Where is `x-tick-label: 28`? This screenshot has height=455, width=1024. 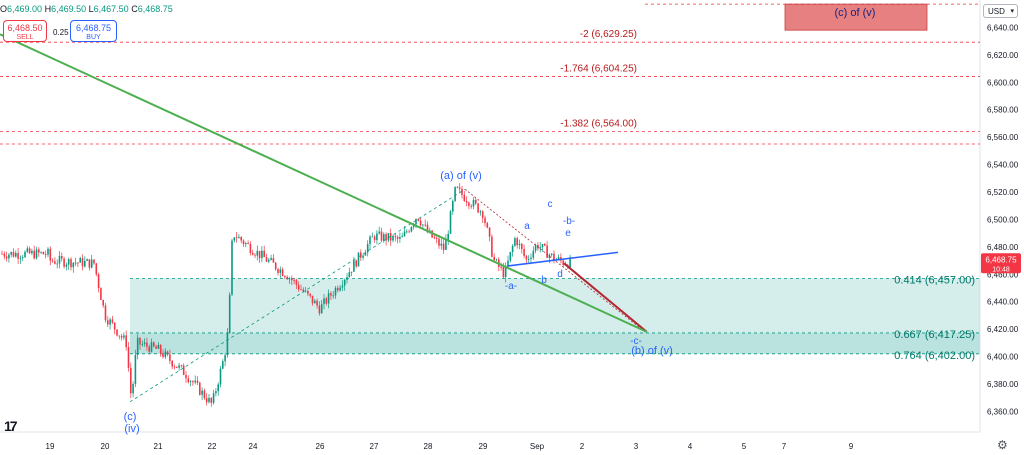
x-tick-label: 28 is located at coordinates (428, 446).